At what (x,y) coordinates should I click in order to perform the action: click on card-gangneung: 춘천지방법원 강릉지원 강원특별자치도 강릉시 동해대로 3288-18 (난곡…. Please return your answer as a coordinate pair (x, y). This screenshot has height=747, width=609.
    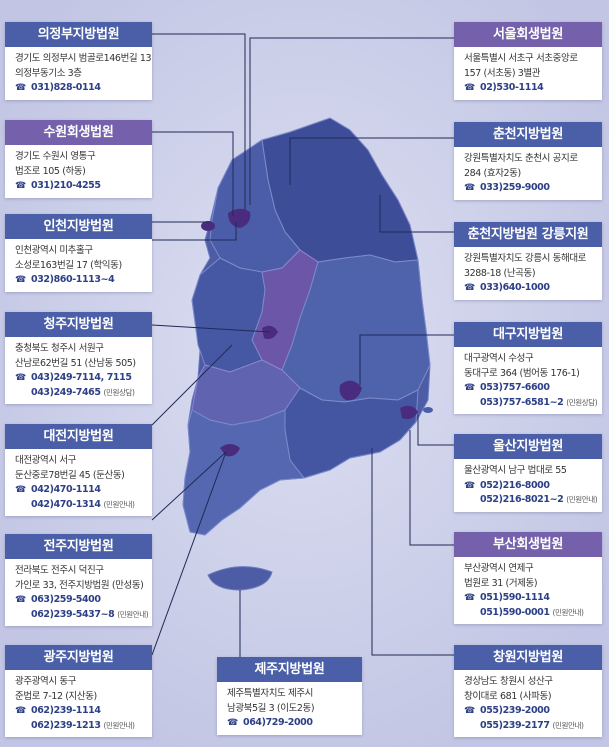
    Looking at the image, I should click on (528, 261).